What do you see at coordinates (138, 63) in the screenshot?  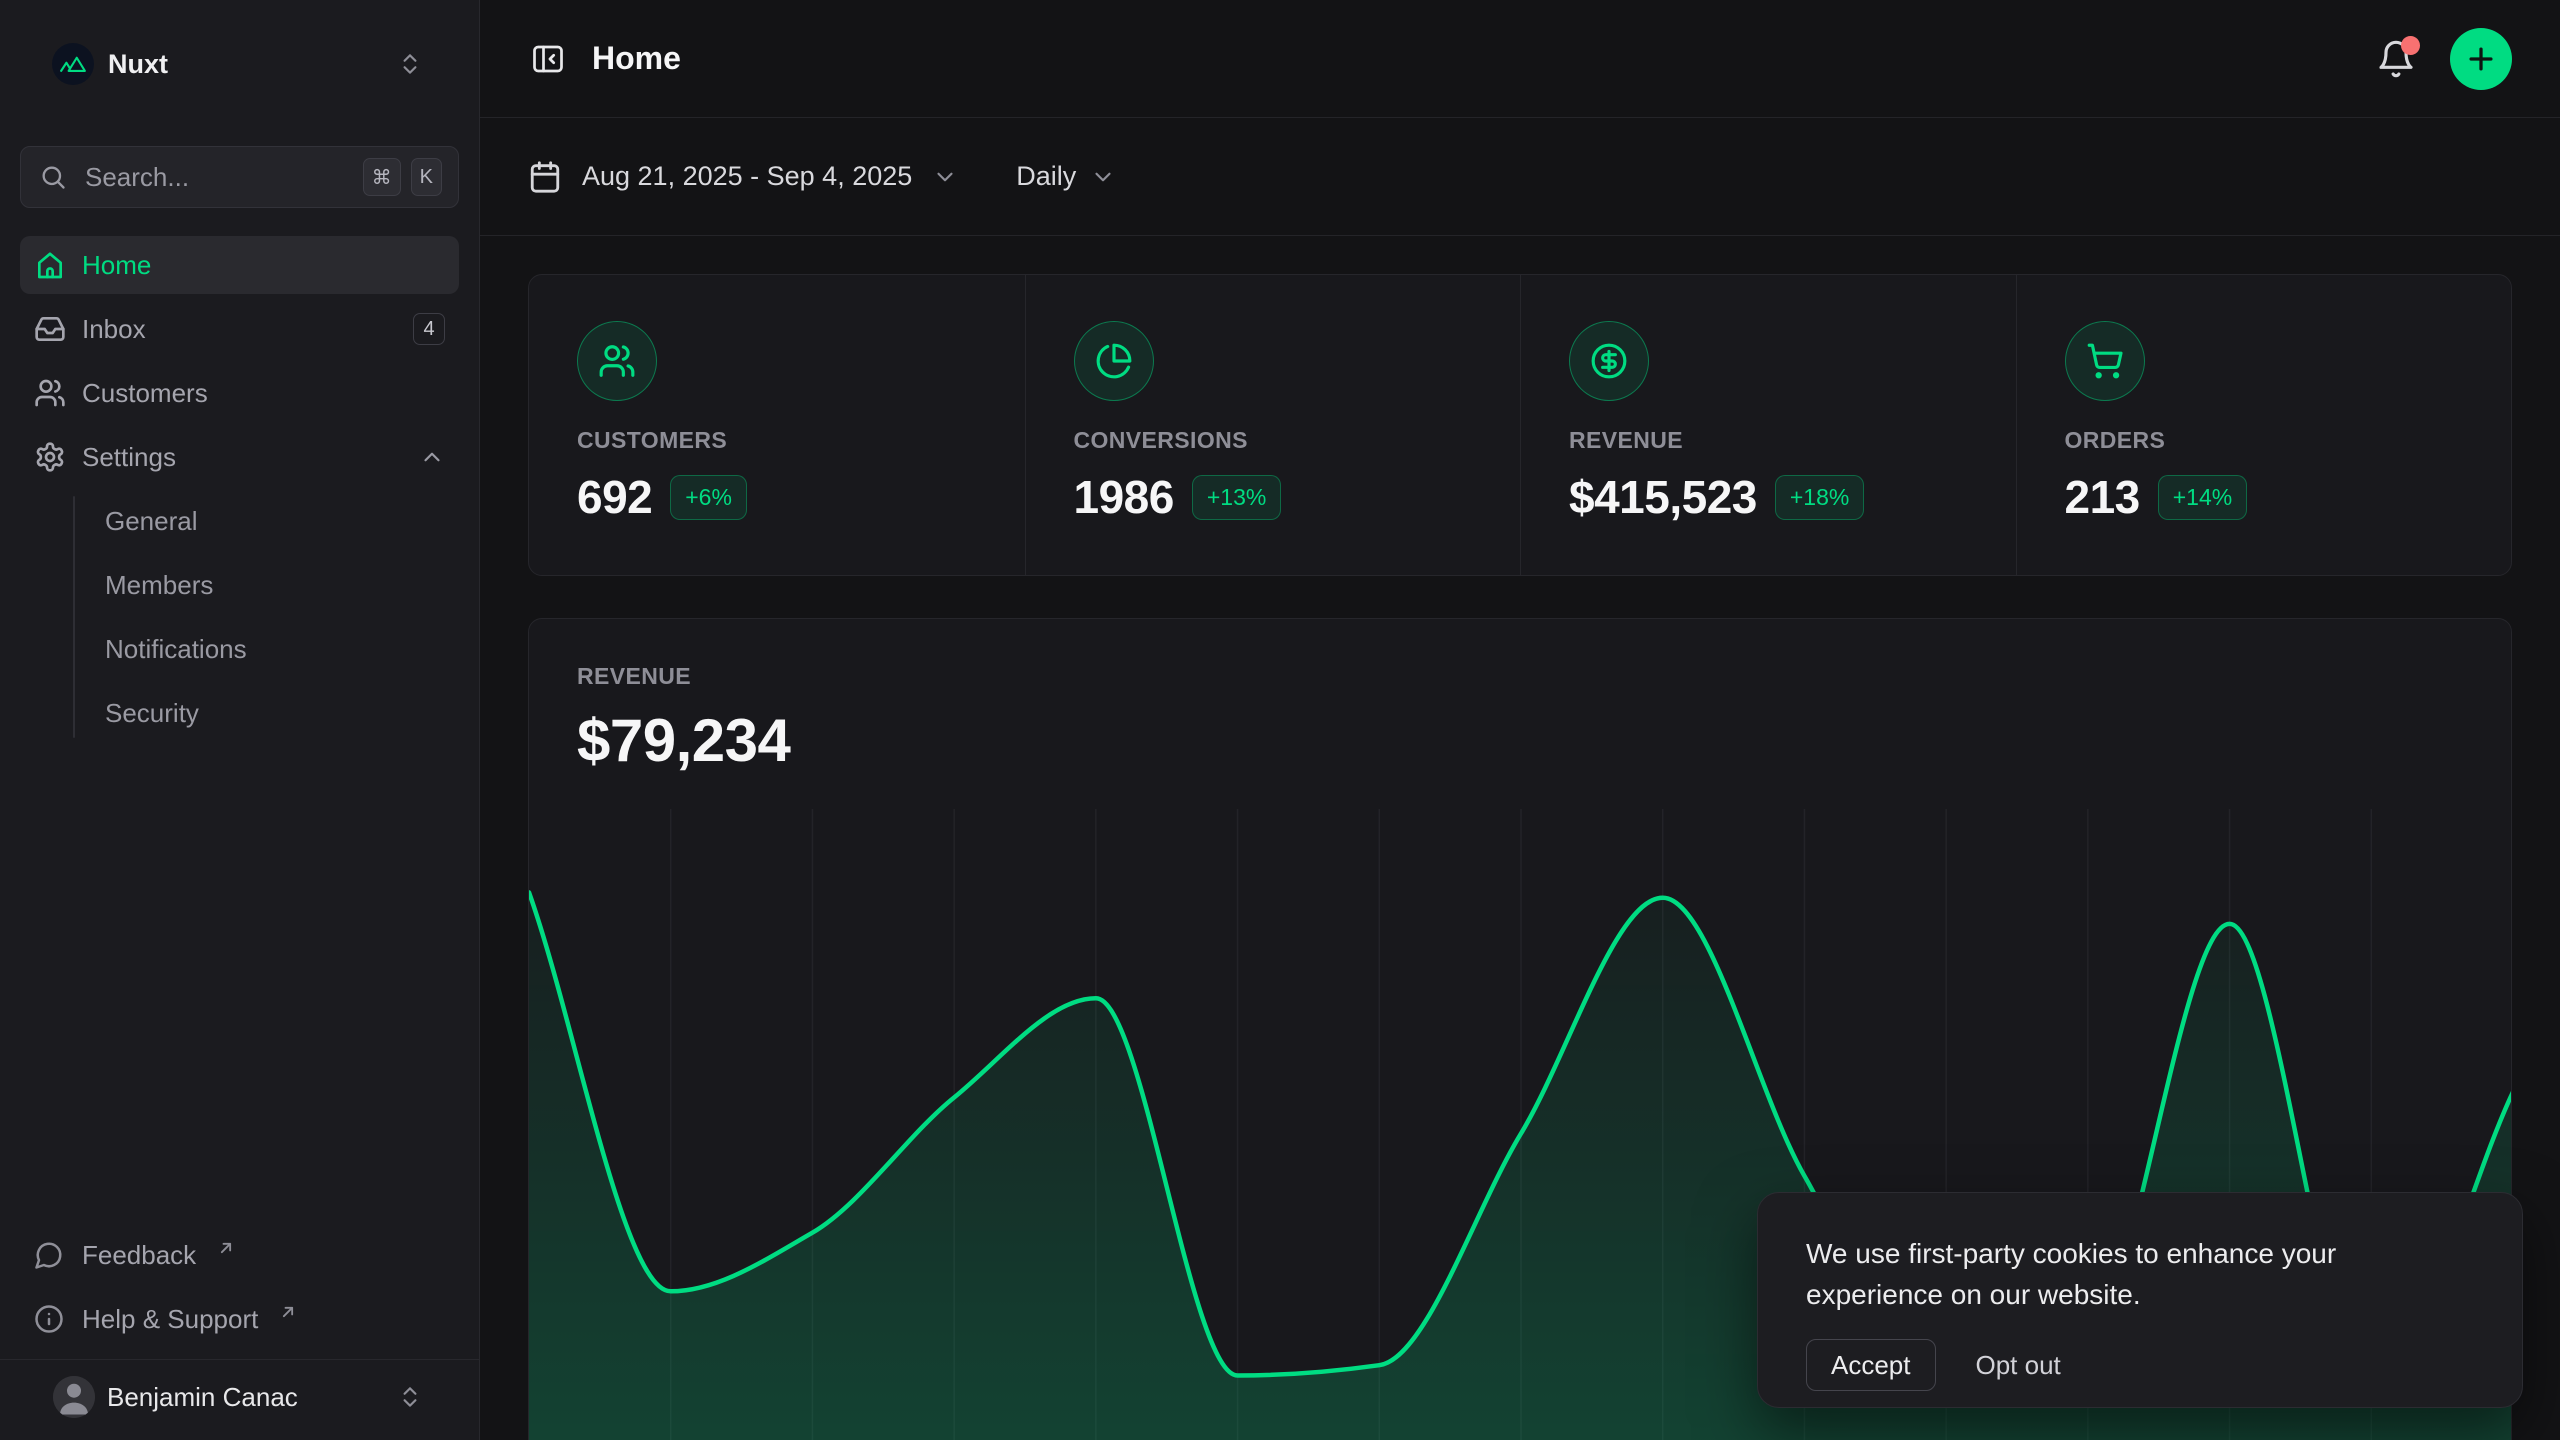 I see `workspace-name: Nuxt` at bounding box center [138, 63].